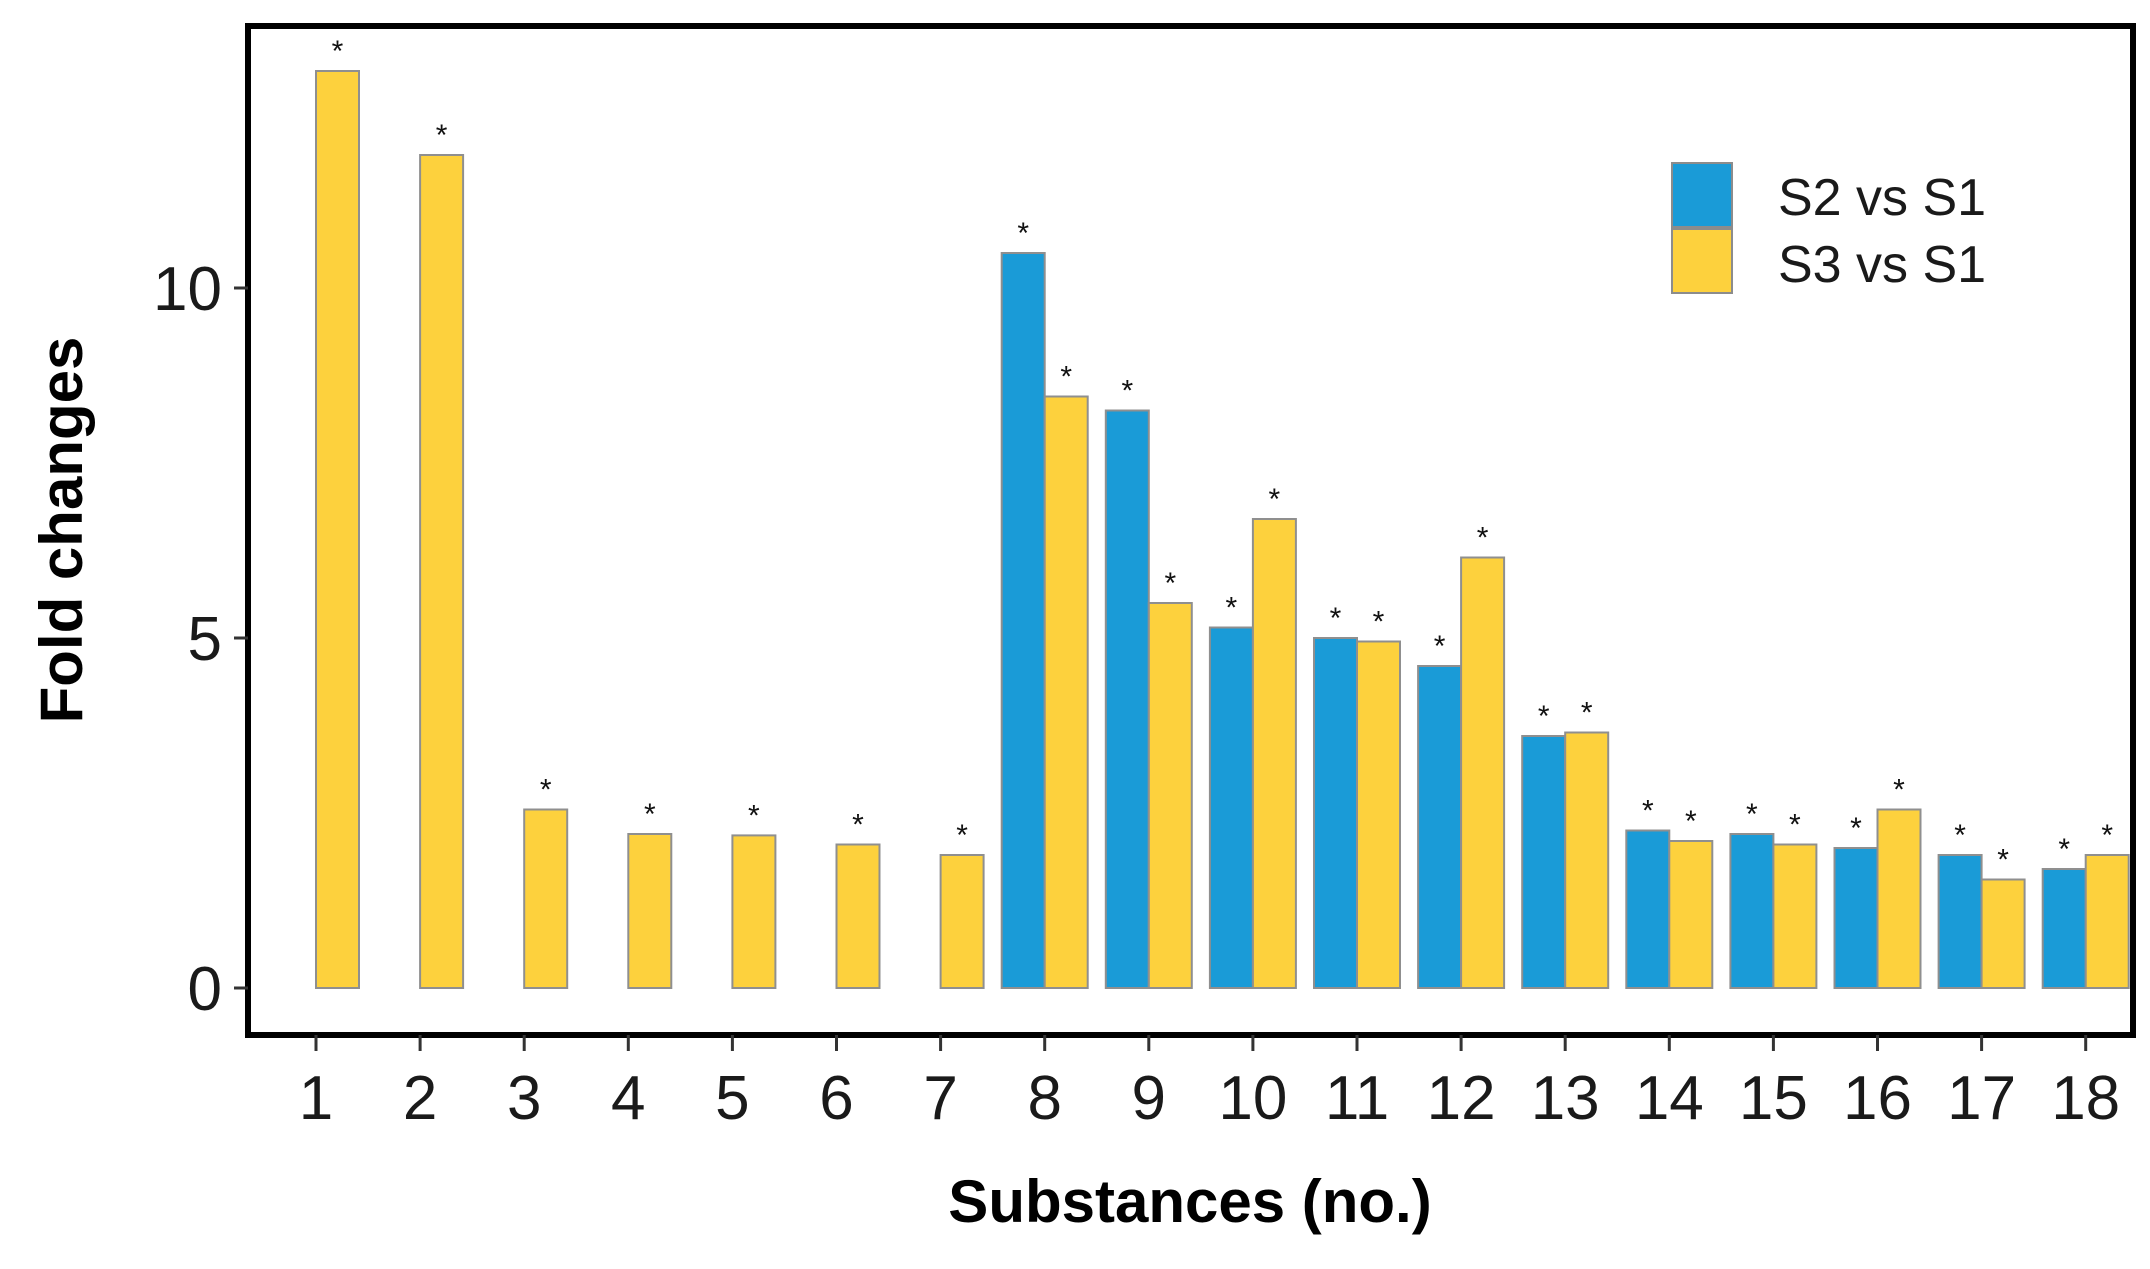 The height and width of the screenshot is (1269, 2150). I want to click on x-tick-label: 4, so click(628, 1098).